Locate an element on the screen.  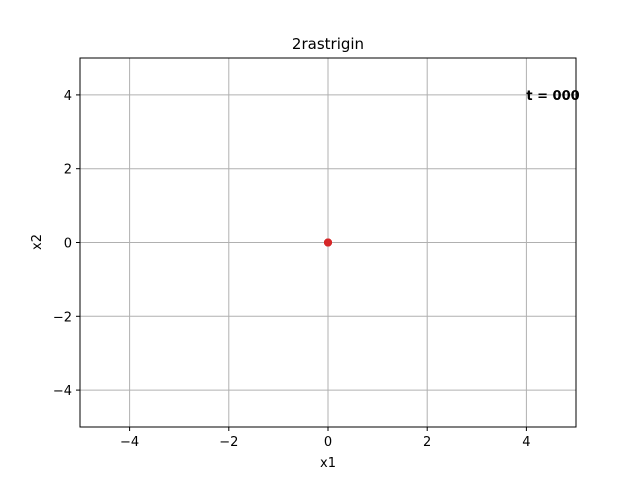
x-tick-label: 0 is located at coordinates (328, 442).